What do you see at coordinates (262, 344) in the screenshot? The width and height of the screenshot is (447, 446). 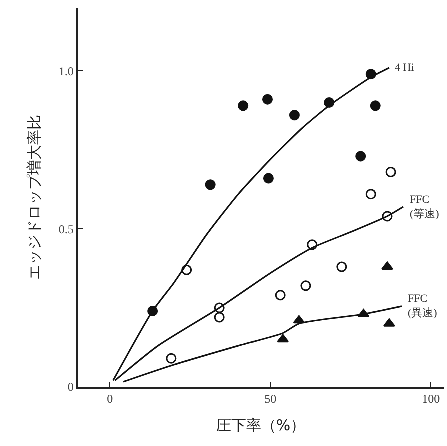 I see `line-series` at bounding box center [262, 344].